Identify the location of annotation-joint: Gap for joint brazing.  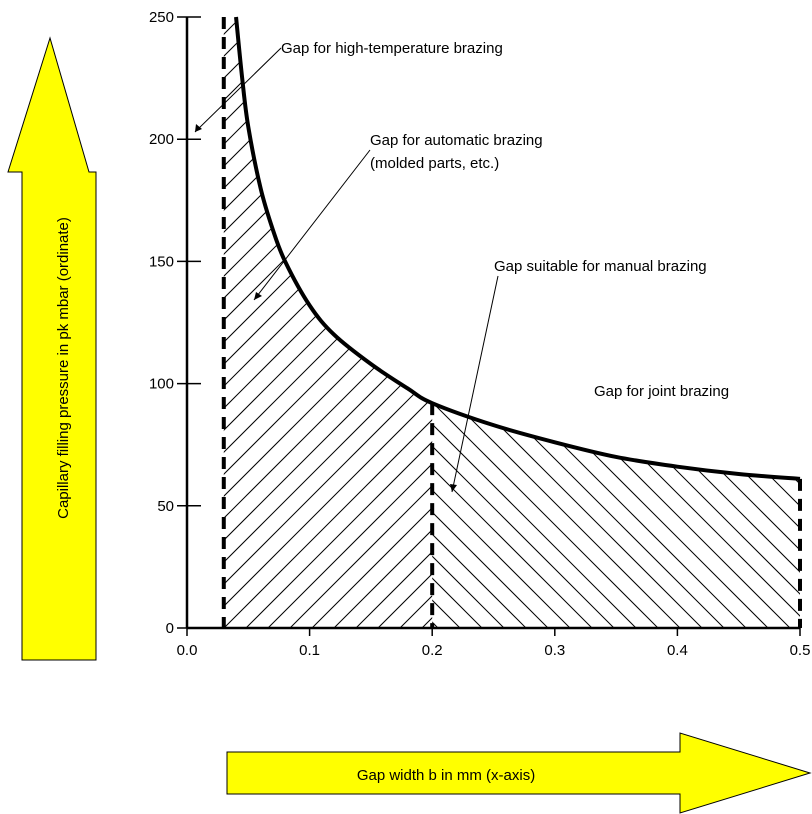
(661, 391).